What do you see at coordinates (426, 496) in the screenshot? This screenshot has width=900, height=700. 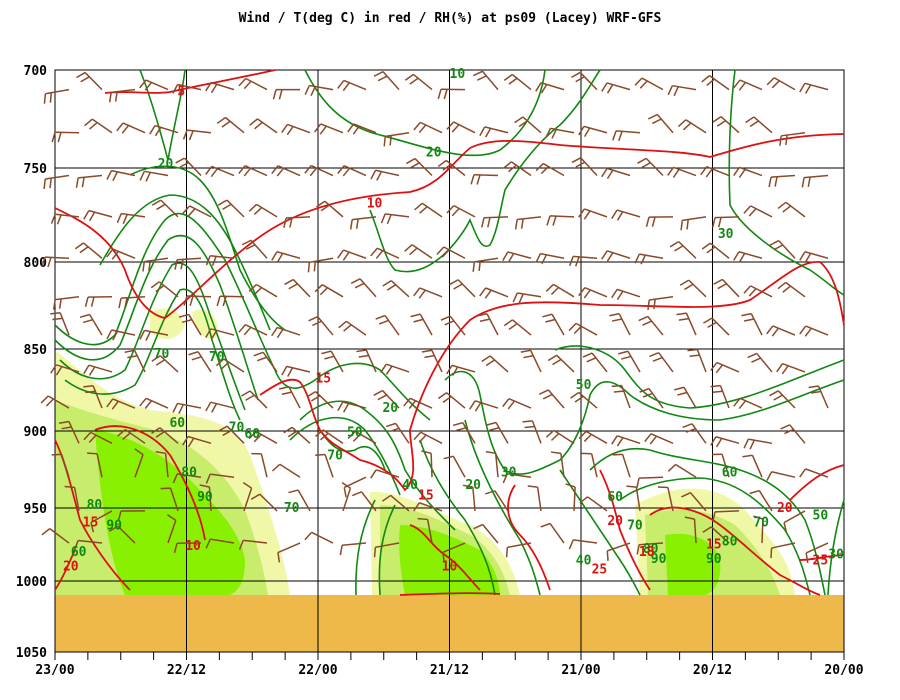 I see `temperature-contour-label: 15` at bounding box center [426, 496].